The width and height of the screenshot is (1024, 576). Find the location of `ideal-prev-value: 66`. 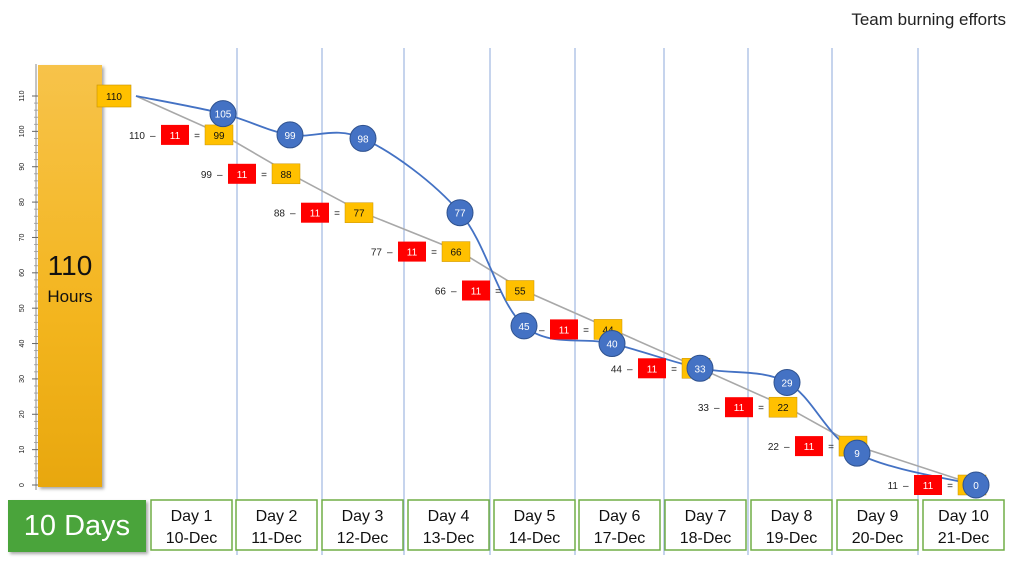

ideal-prev-value: 66 is located at coordinates (441, 292).